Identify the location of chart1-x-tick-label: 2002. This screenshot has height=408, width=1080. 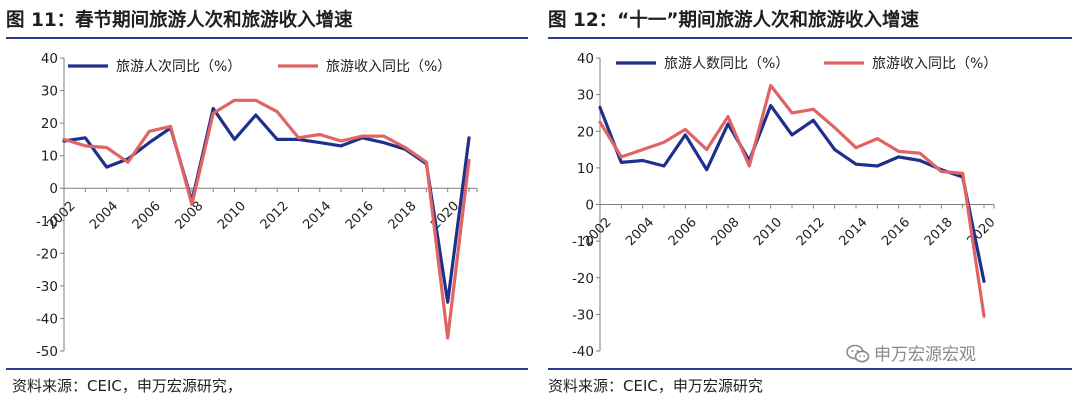
(598, 232).